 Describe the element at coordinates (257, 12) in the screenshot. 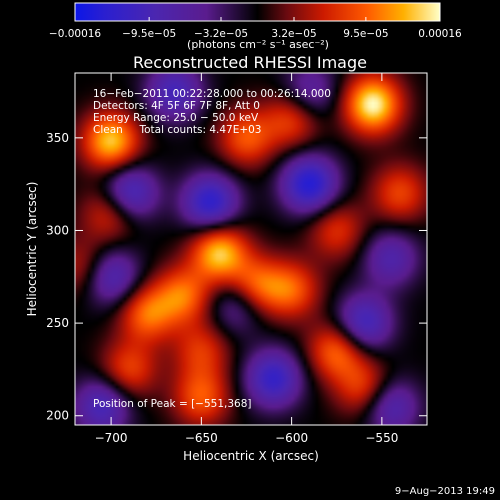

I see `colorbar` at that location.